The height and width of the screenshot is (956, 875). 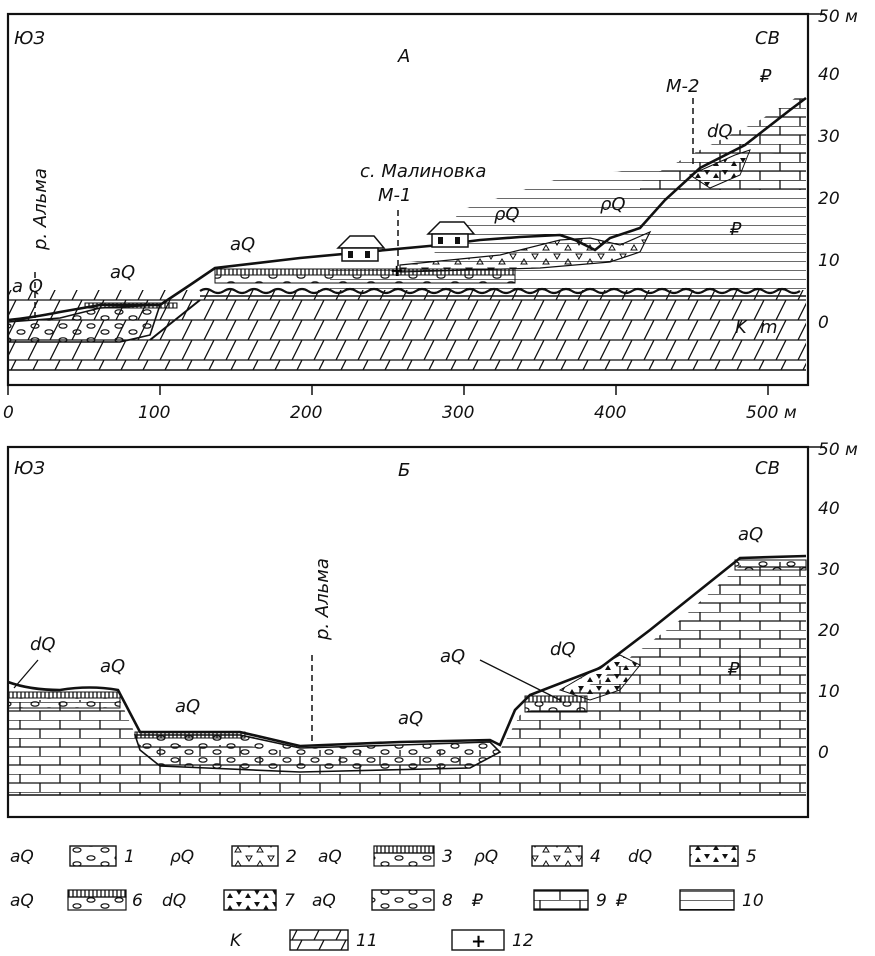 I want to click on village-label: с. Малиновка, so click(x=423, y=171).